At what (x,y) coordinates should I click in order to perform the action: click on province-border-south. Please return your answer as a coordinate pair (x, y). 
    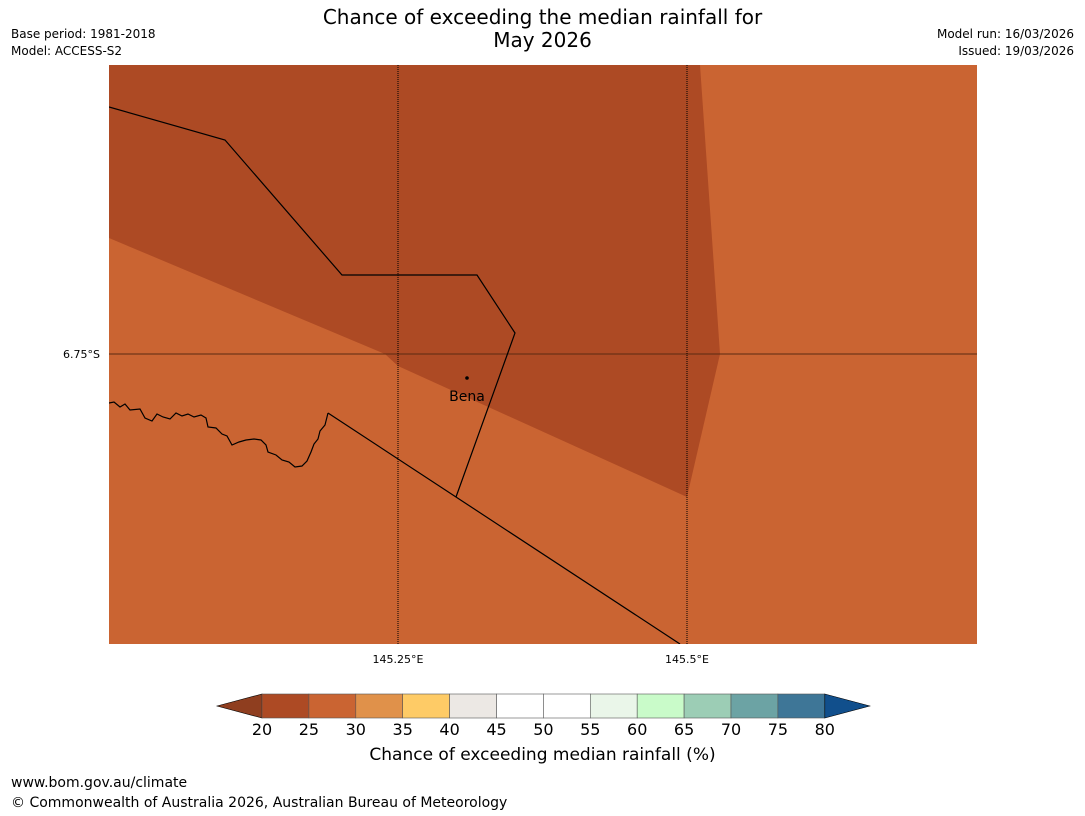
    Looking at the image, I should click on (504, 528).